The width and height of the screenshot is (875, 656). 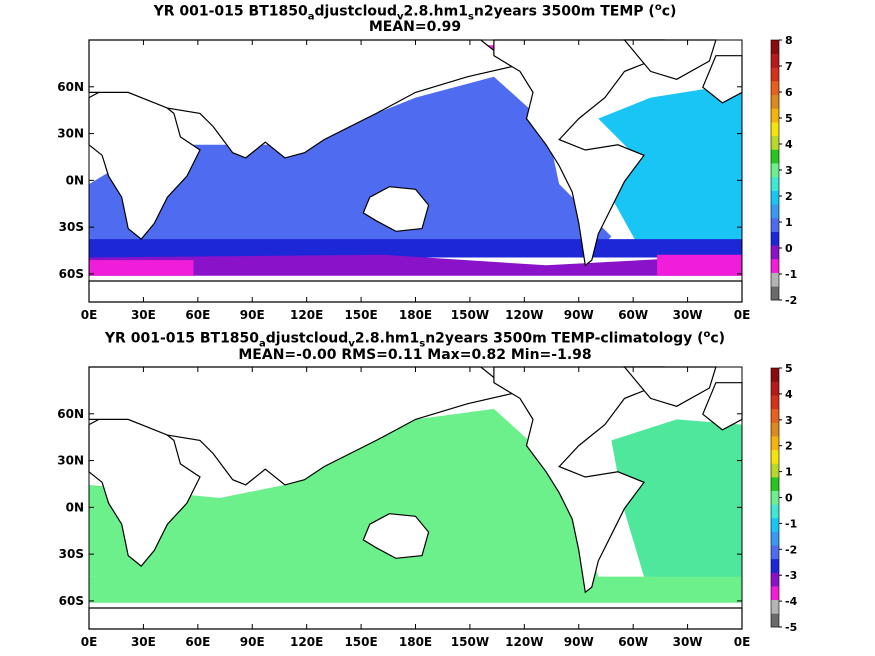 What do you see at coordinates (783, 170) in the screenshot?
I see `top-colorbar: 8 7 6 5 4 3 2 1 0 -1 -2` at bounding box center [783, 170].